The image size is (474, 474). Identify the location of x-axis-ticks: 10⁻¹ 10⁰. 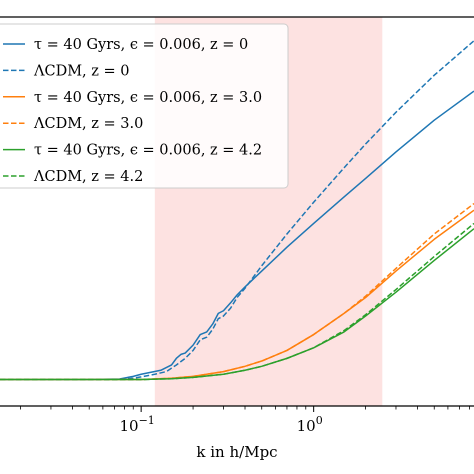
(245, 420).